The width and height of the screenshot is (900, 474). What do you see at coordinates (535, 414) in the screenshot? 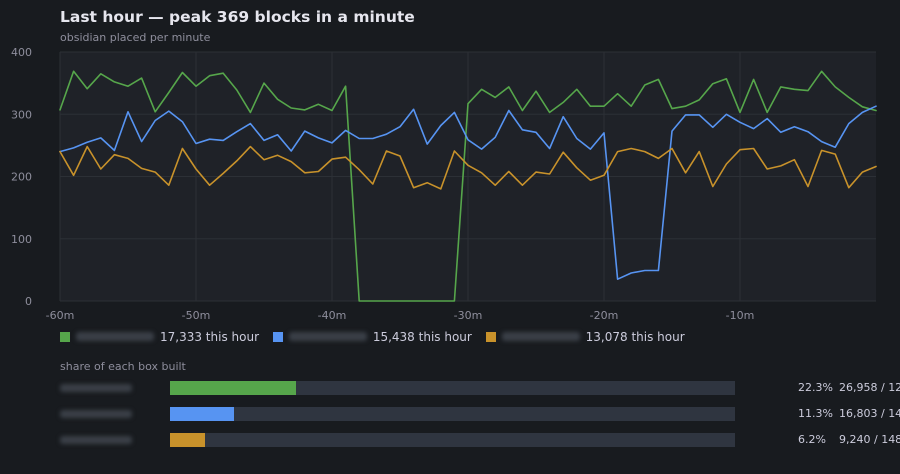
I see `share-bar-track-2: 11.3% 16,803 / 148,473` at bounding box center [535, 414].